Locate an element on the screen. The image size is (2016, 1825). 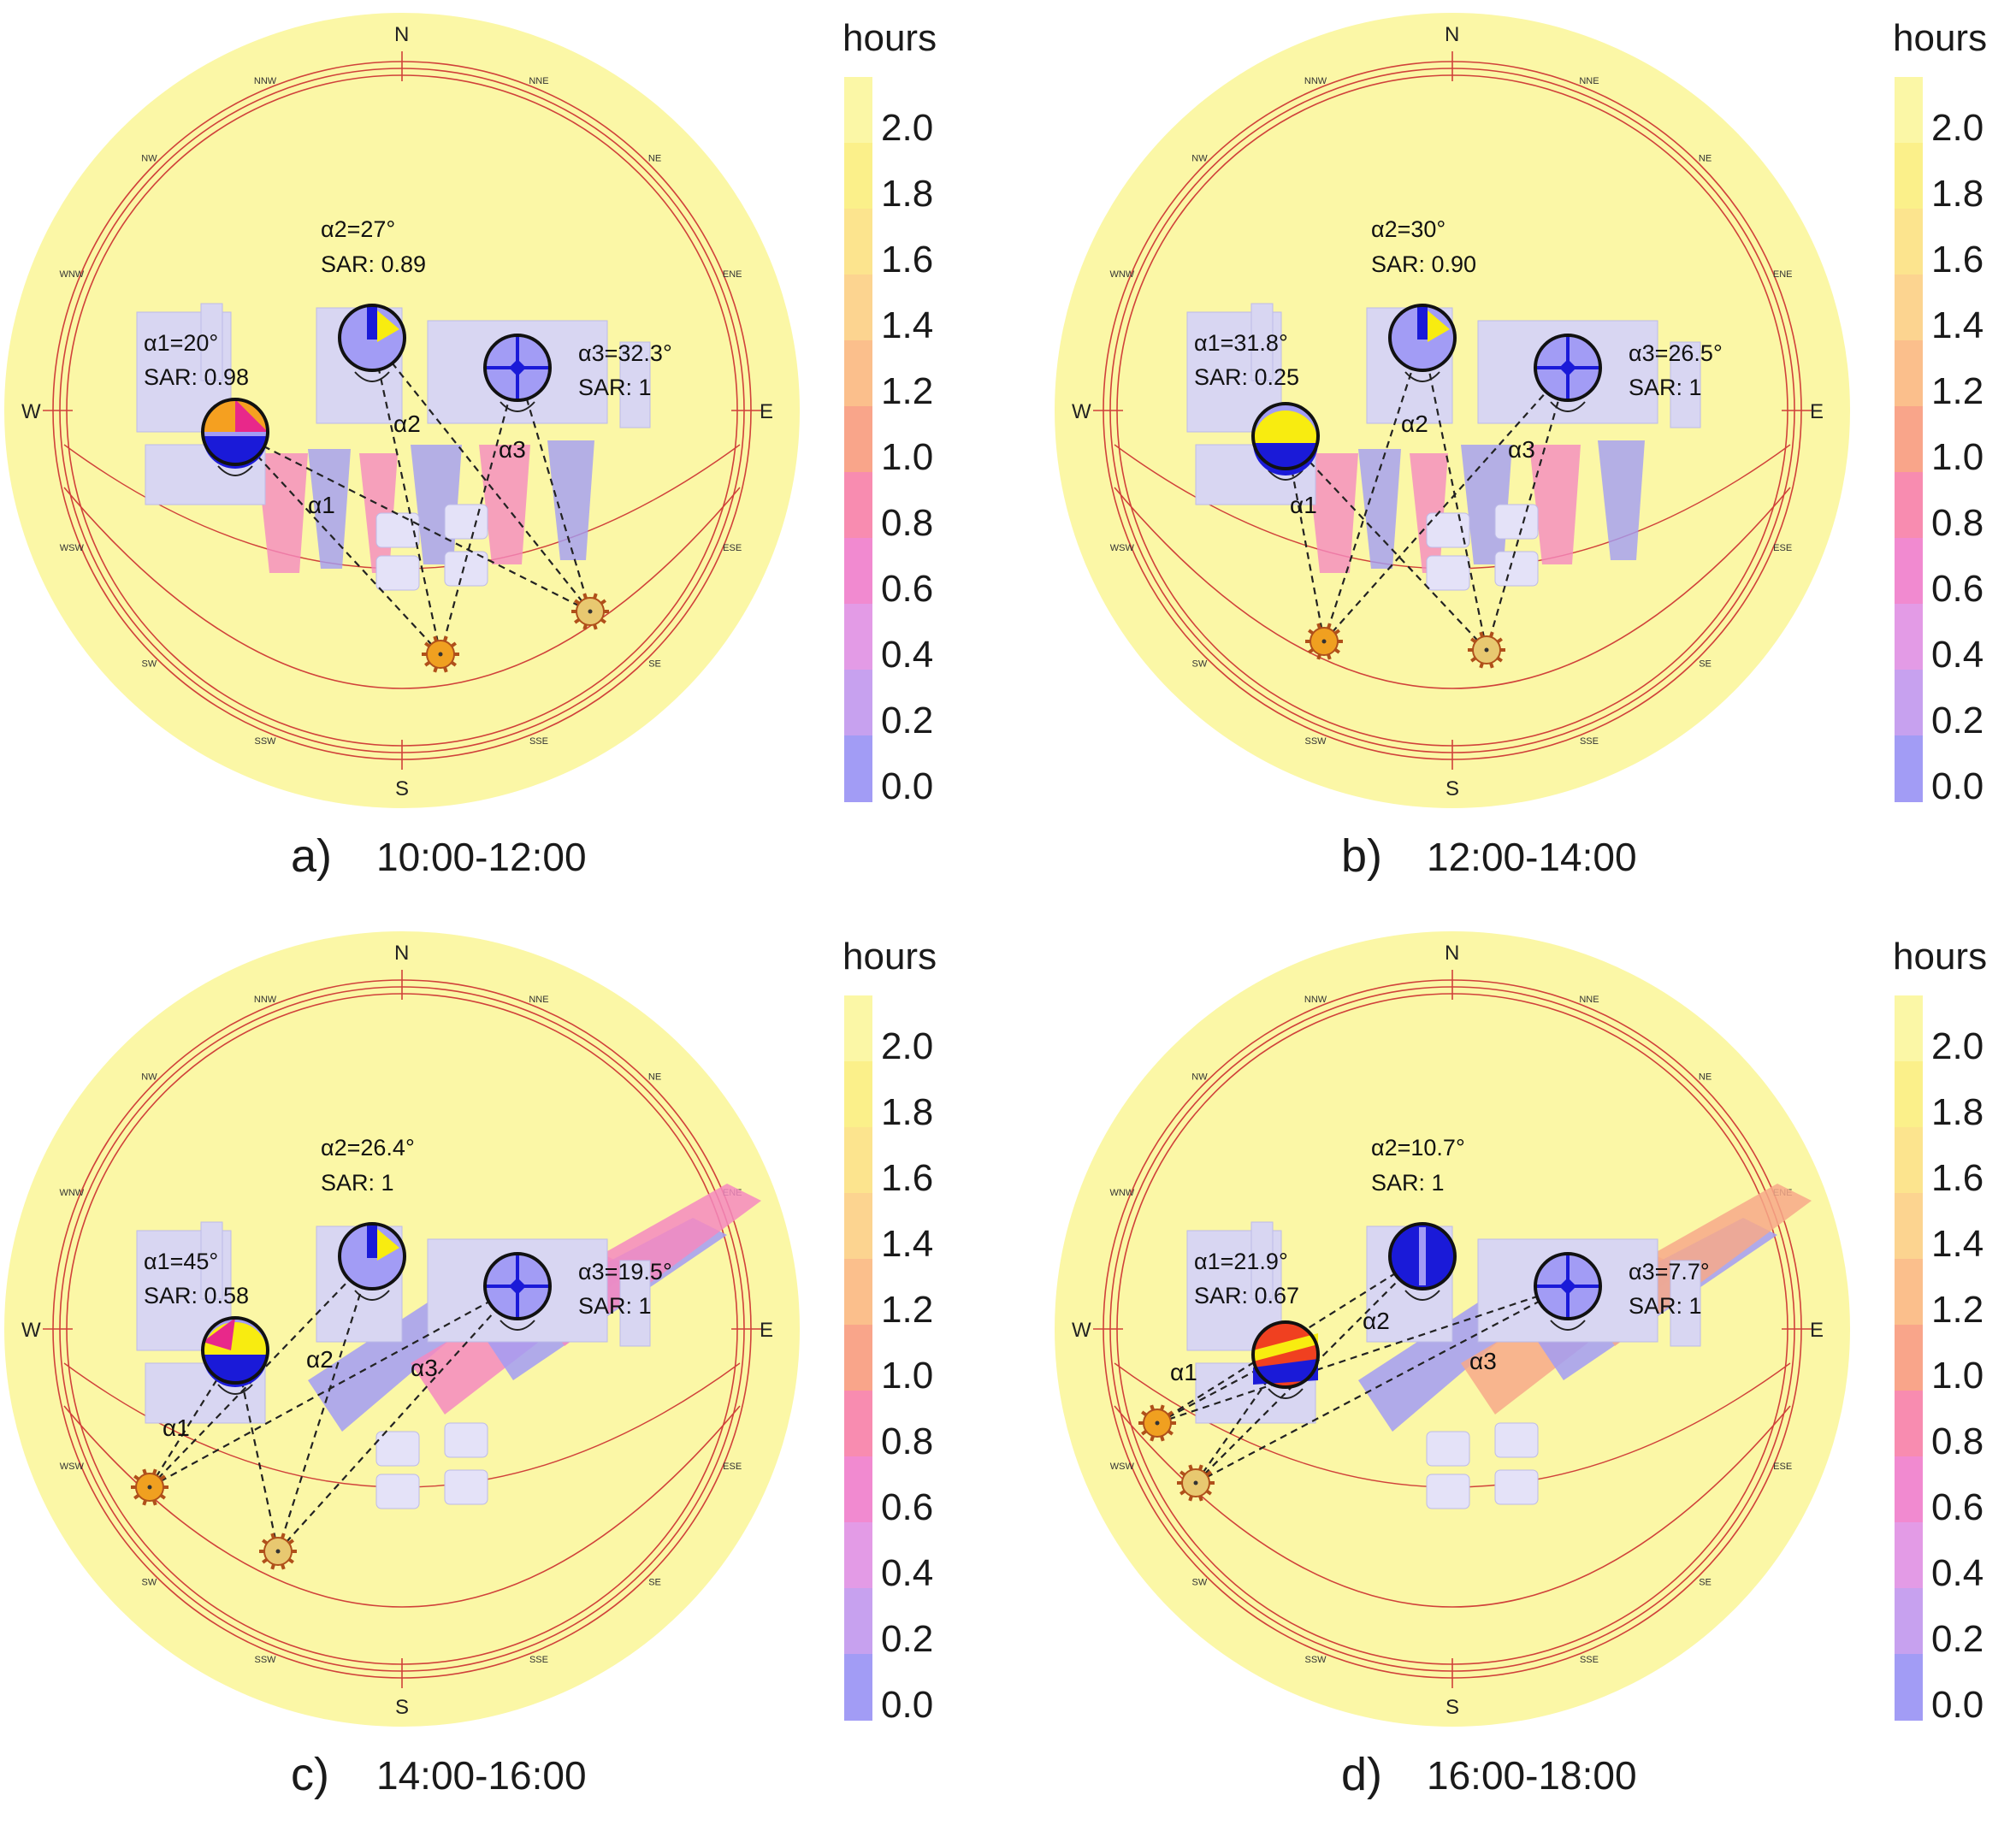
angle-label: α1 is located at coordinates (1303, 505).